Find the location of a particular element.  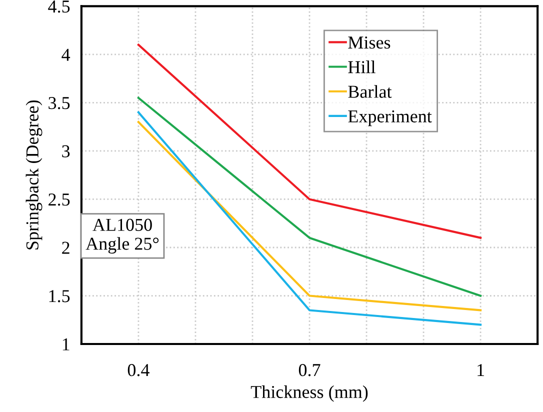

legend-label: Experiment is located at coordinates (390, 118).